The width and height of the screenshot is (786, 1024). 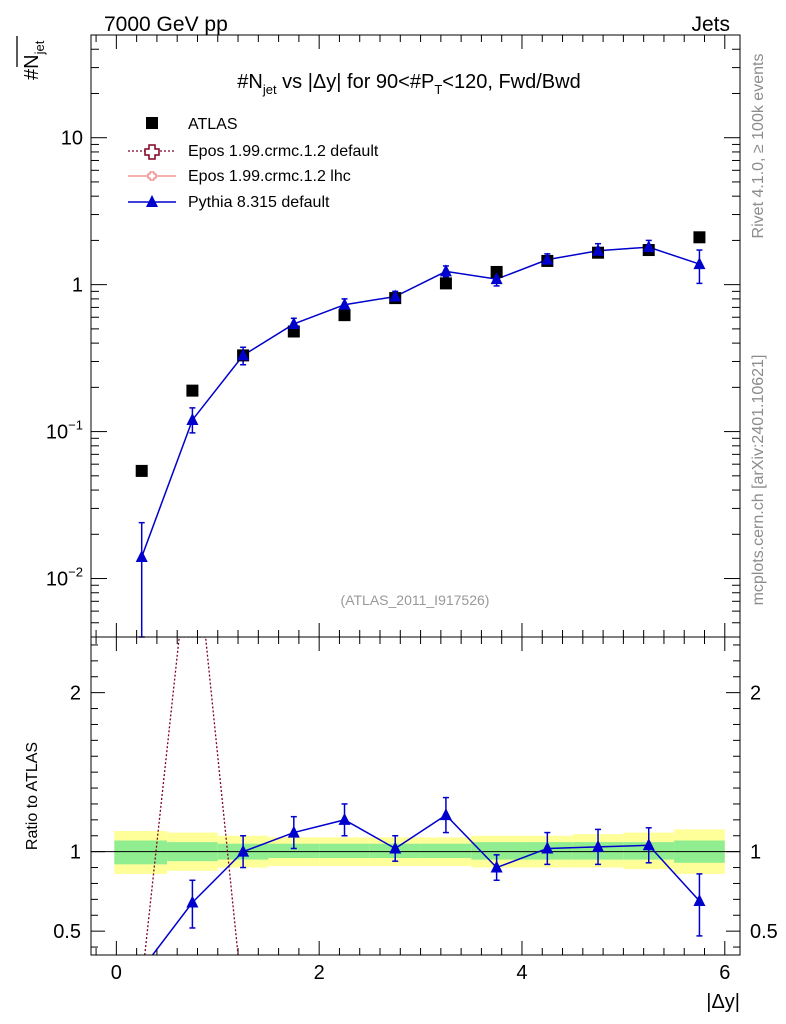 I want to click on ratio-y-tick-label: 1, so click(x=75, y=853).